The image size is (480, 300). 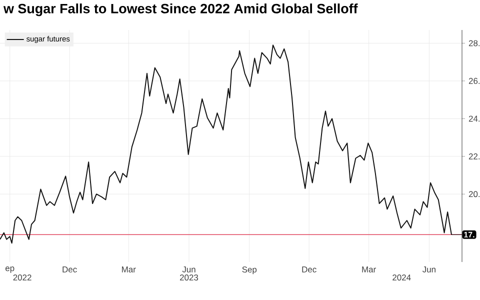 What do you see at coordinates (180, 10) in the screenshot?
I see `chart-title: w Sugar Falls to Lowest Since 2022 Amid Global Selloff` at bounding box center [180, 10].